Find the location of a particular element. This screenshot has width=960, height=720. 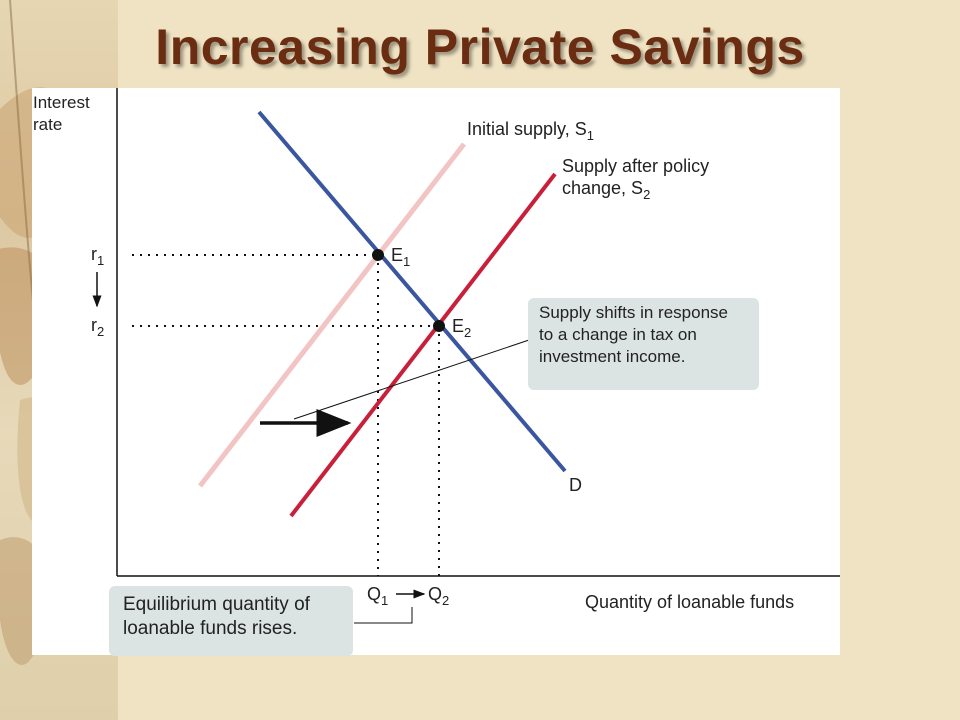

s2-label-line1: Supply after policy is located at coordinates (635, 166).